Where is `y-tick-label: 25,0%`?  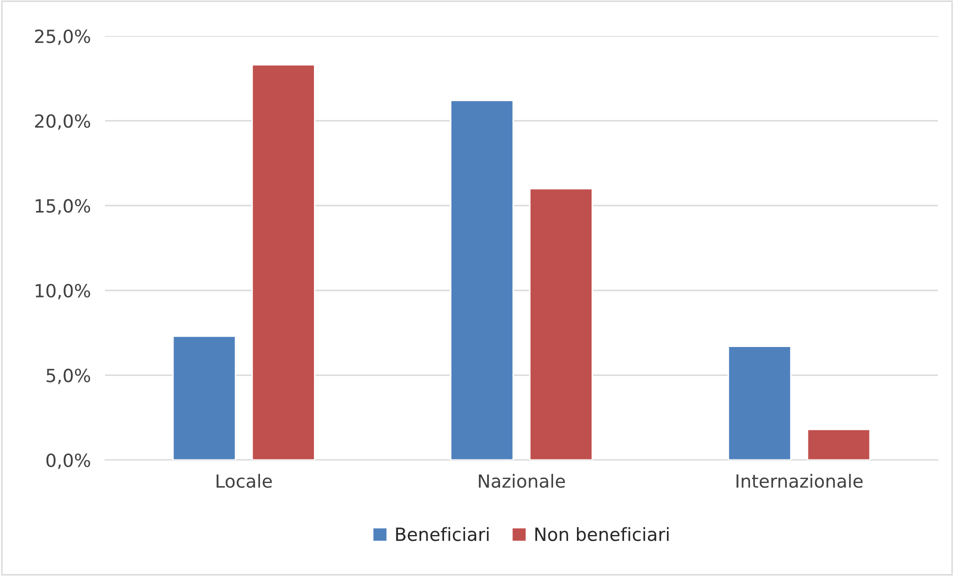 y-tick-label: 25,0% is located at coordinates (62, 37).